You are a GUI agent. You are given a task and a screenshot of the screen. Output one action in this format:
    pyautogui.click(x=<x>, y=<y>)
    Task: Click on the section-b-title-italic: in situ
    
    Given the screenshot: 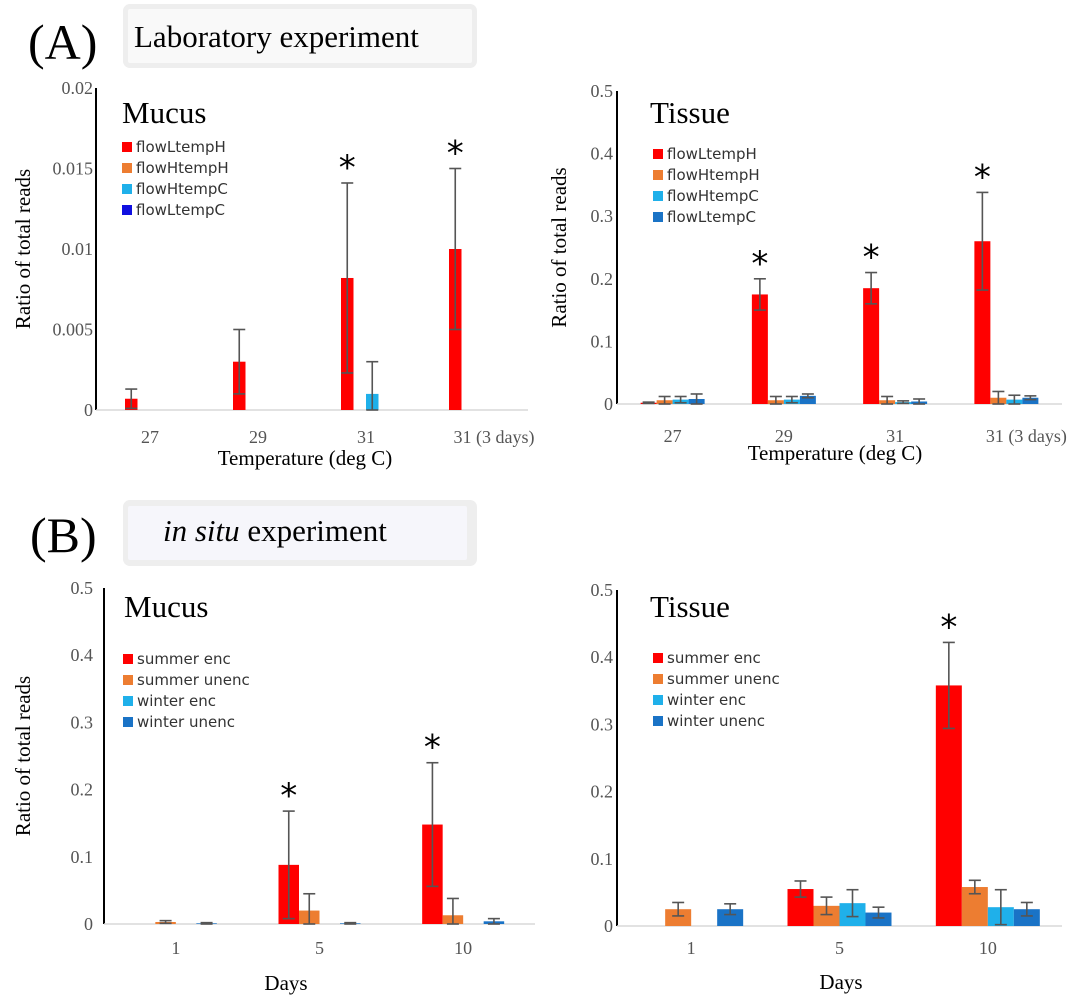 What is the action you would take?
    pyautogui.click(x=201, y=530)
    